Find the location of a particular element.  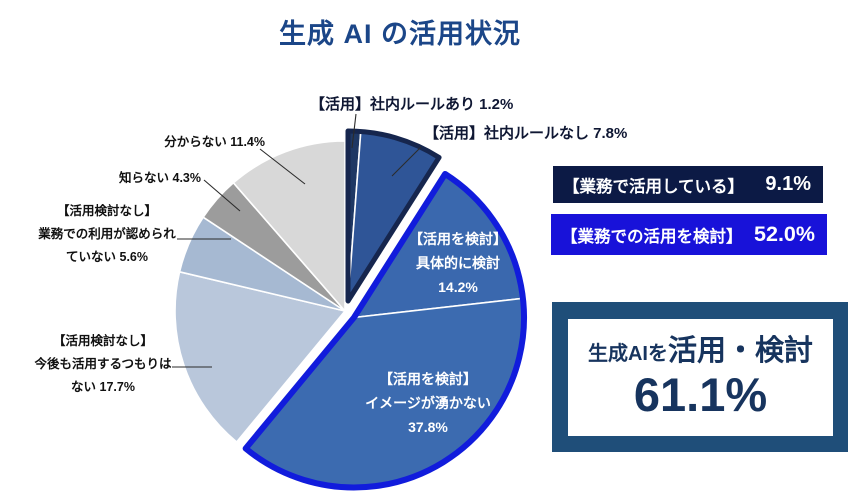

pie-slice-no-intent is located at coordinates (260, 357).